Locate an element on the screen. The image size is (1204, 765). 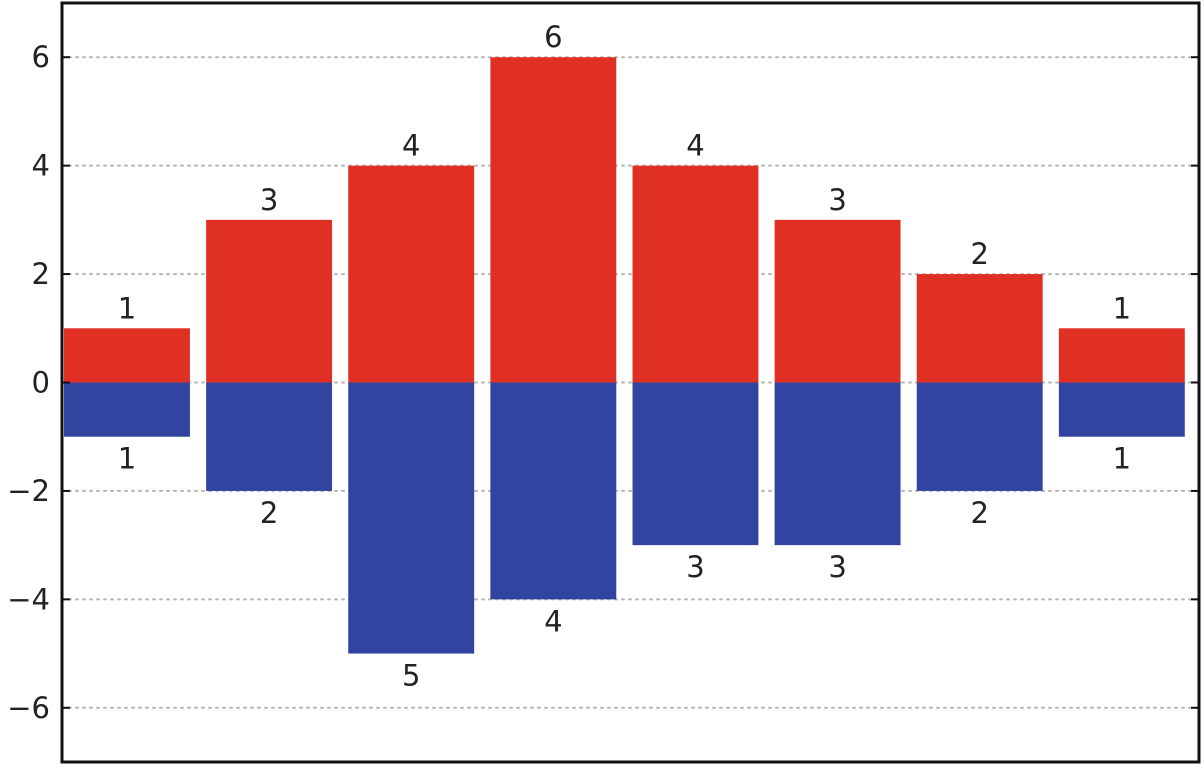
negative-value-label: 5 is located at coordinates (411, 676).